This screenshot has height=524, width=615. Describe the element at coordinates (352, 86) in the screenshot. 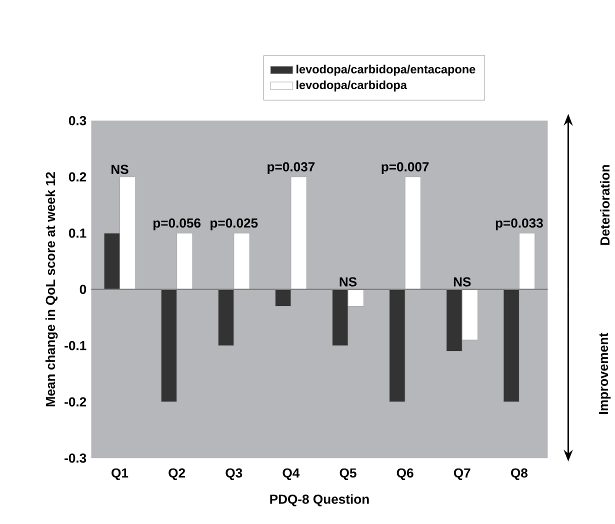

I see `legend-label: levodopa/carbidopa` at that location.